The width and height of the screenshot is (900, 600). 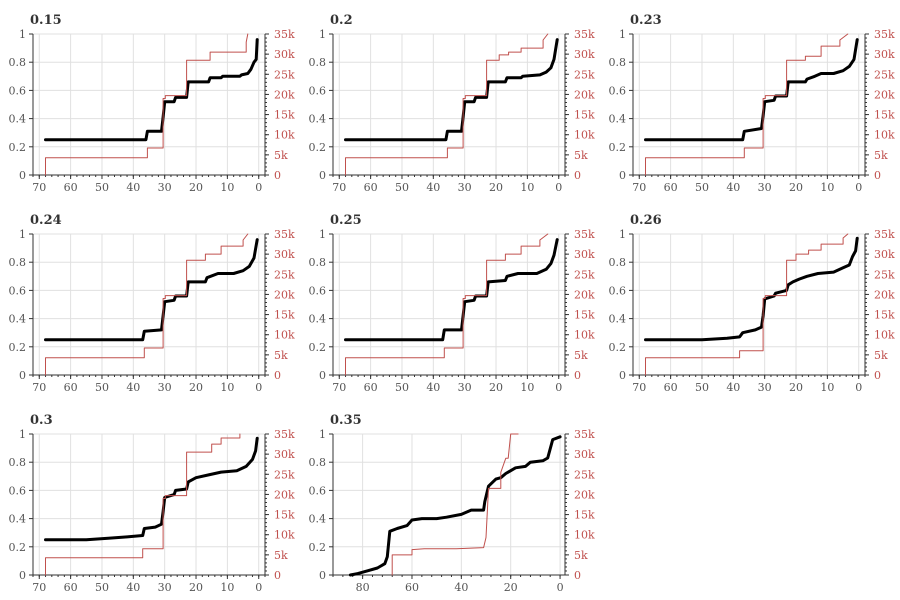 I want to click on panel-title: 0.35, so click(x=346, y=420).